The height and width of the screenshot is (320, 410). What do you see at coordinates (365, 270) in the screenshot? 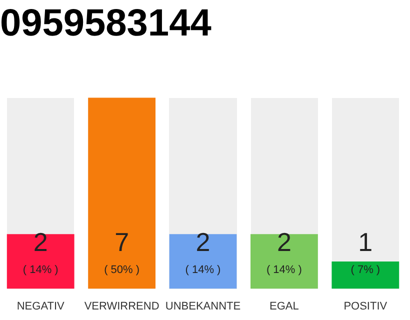
I see `annotation: ( 7% )` at bounding box center [365, 270].